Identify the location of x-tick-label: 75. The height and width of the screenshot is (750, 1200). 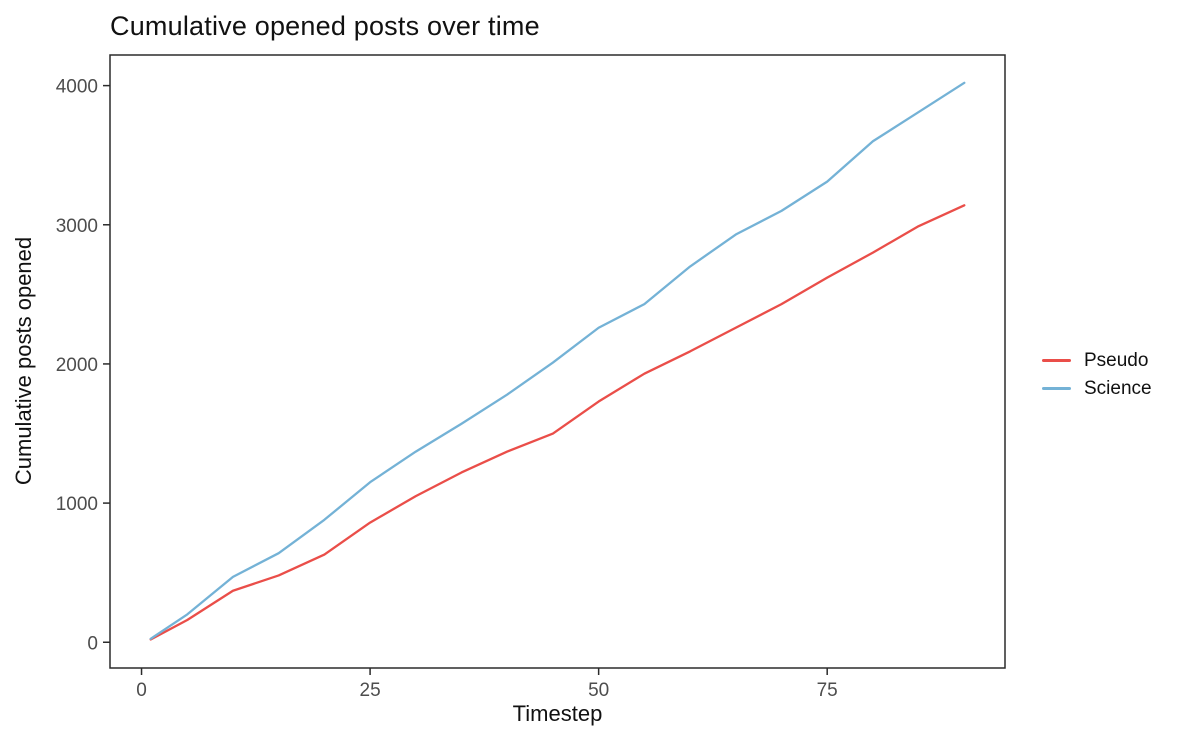
(827, 690).